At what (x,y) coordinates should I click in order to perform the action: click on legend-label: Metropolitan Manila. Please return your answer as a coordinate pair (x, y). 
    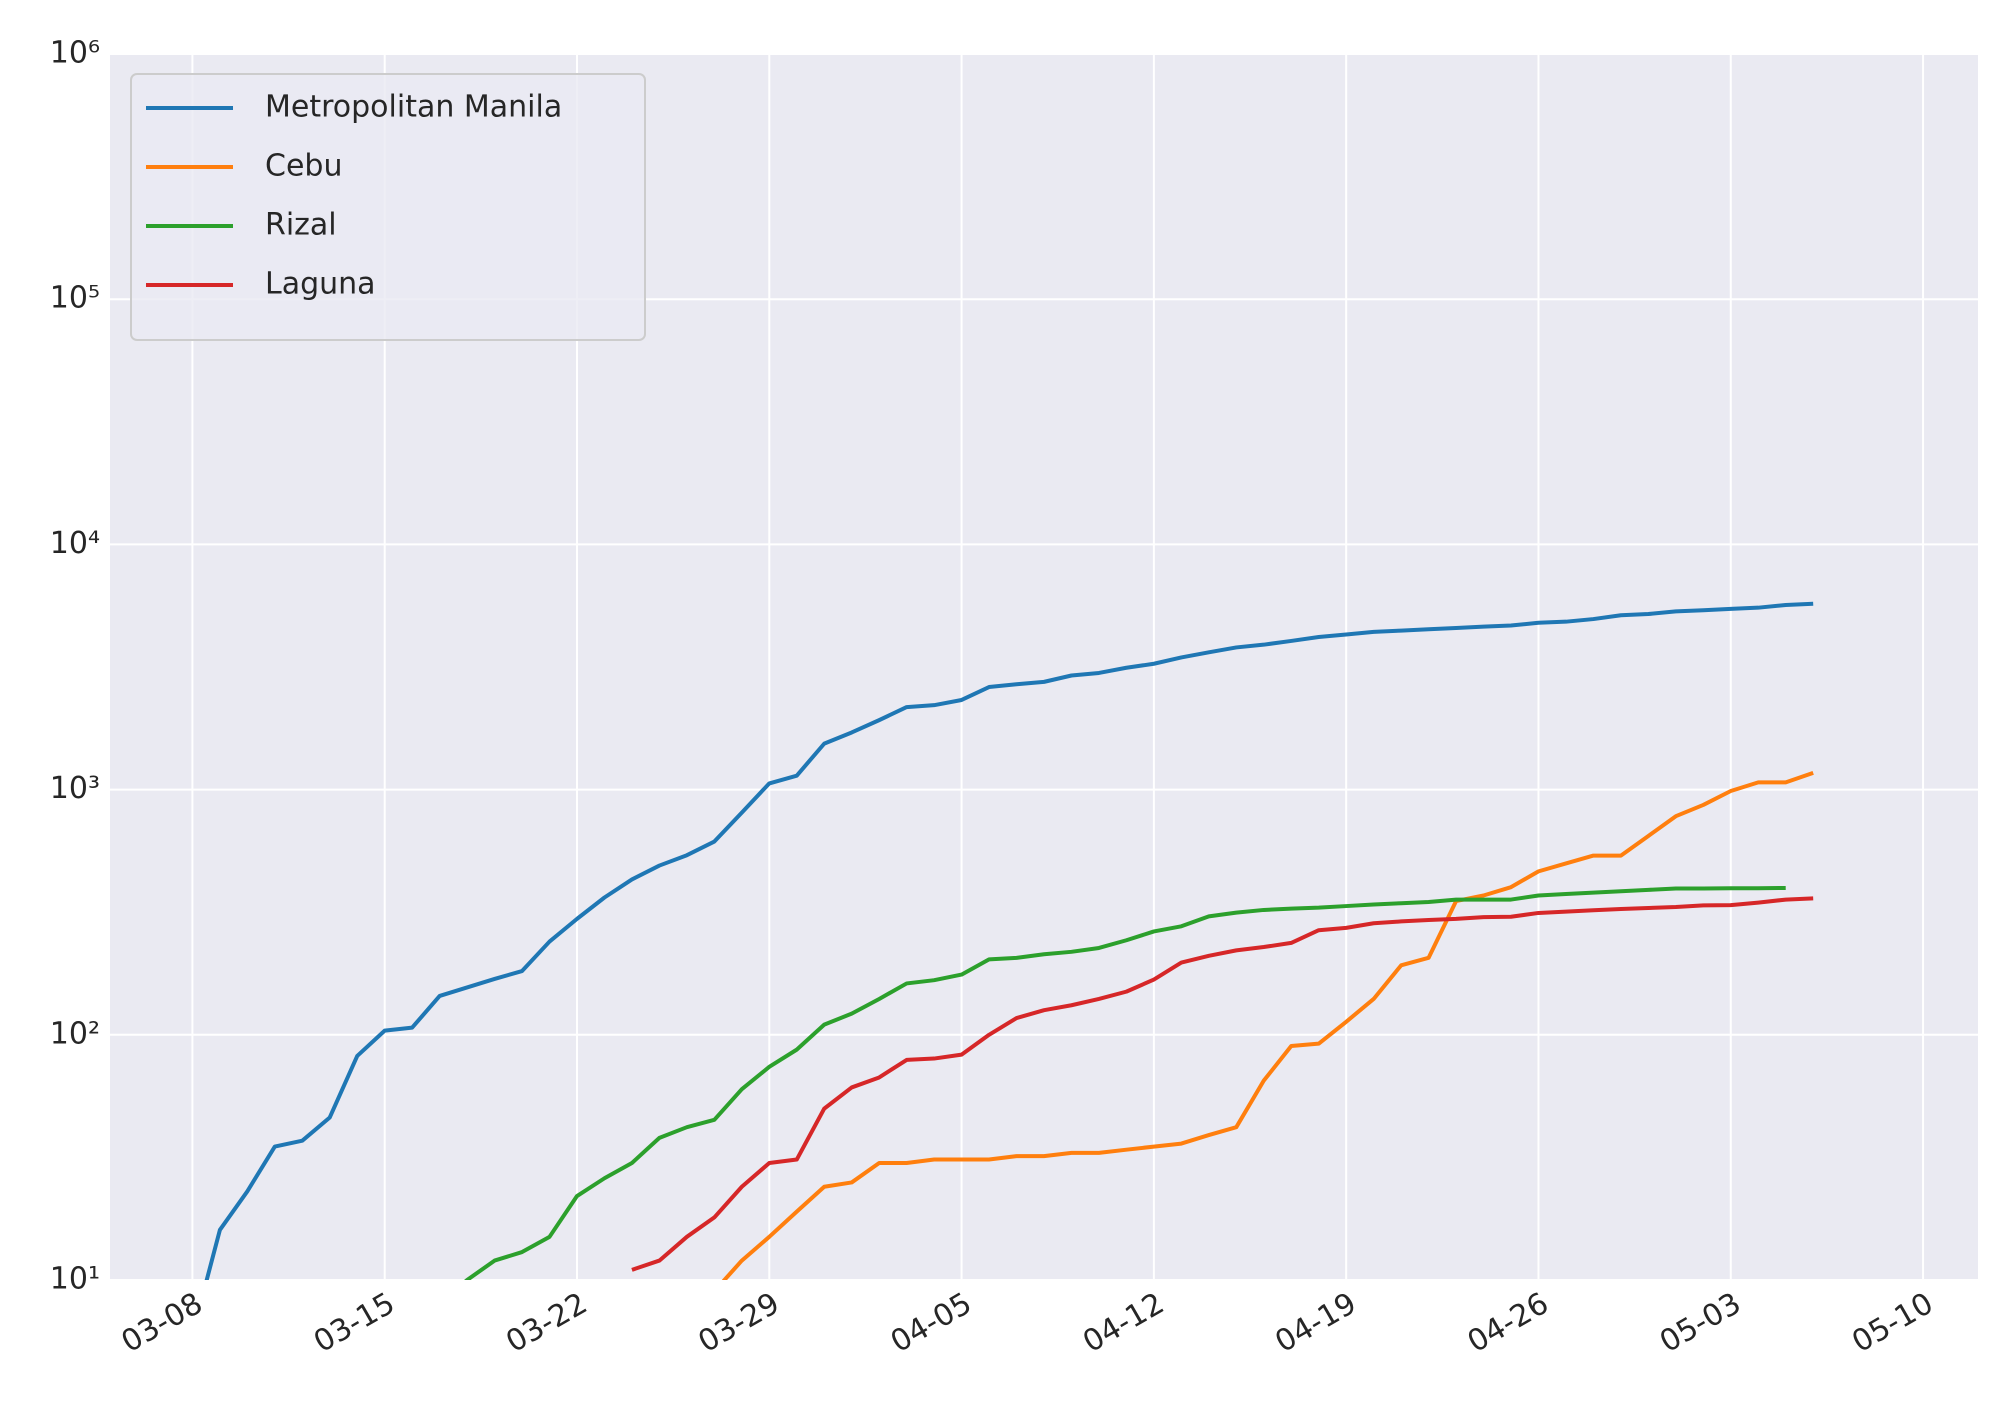
    Looking at the image, I should click on (413, 107).